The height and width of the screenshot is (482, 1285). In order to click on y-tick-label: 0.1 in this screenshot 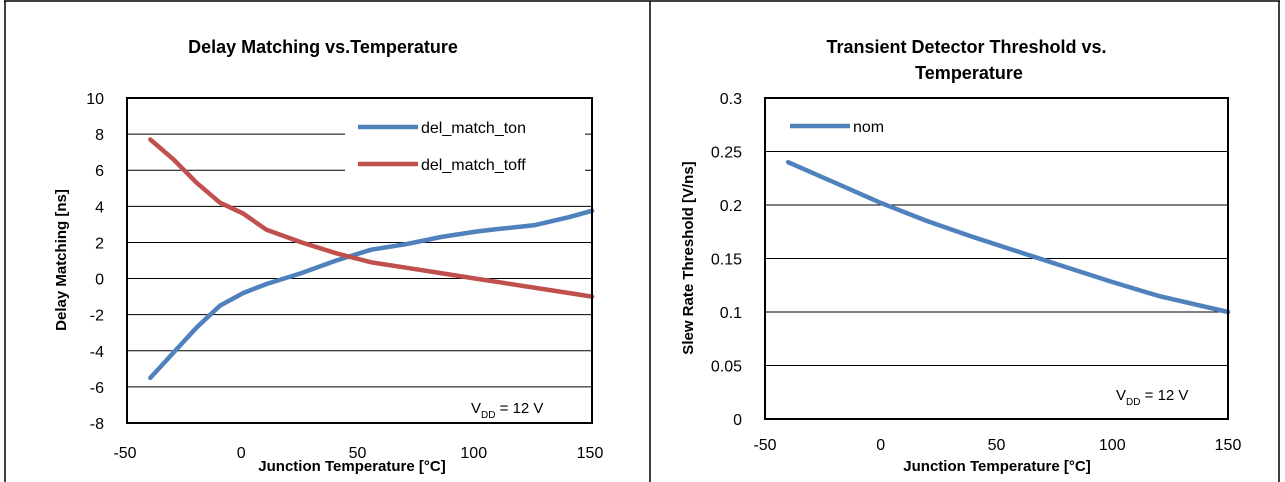, I will do `click(731, 313)`.